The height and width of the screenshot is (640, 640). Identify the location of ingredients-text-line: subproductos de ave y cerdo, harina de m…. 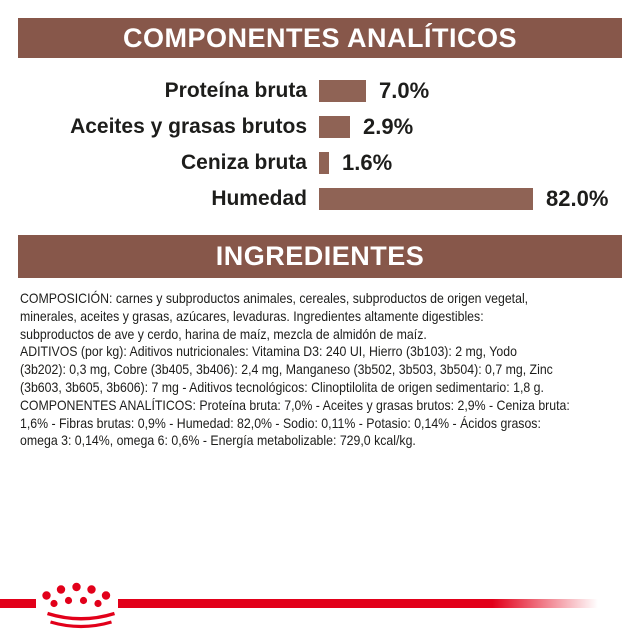
(223, 333).